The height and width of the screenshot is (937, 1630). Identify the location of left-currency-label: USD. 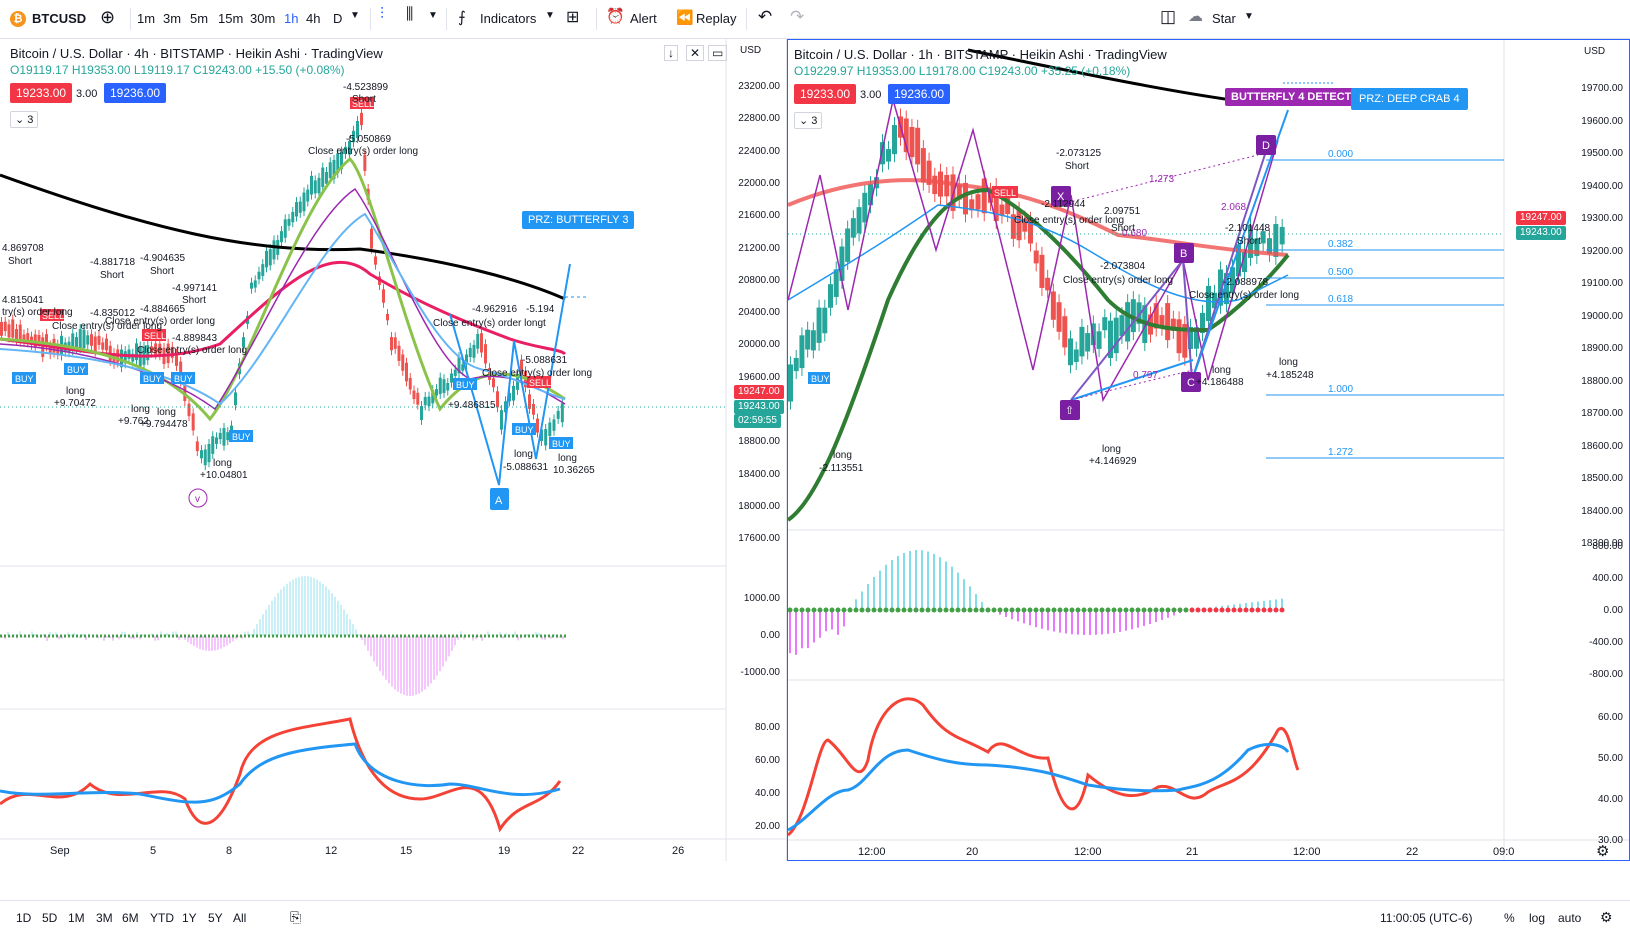
(751, 50).